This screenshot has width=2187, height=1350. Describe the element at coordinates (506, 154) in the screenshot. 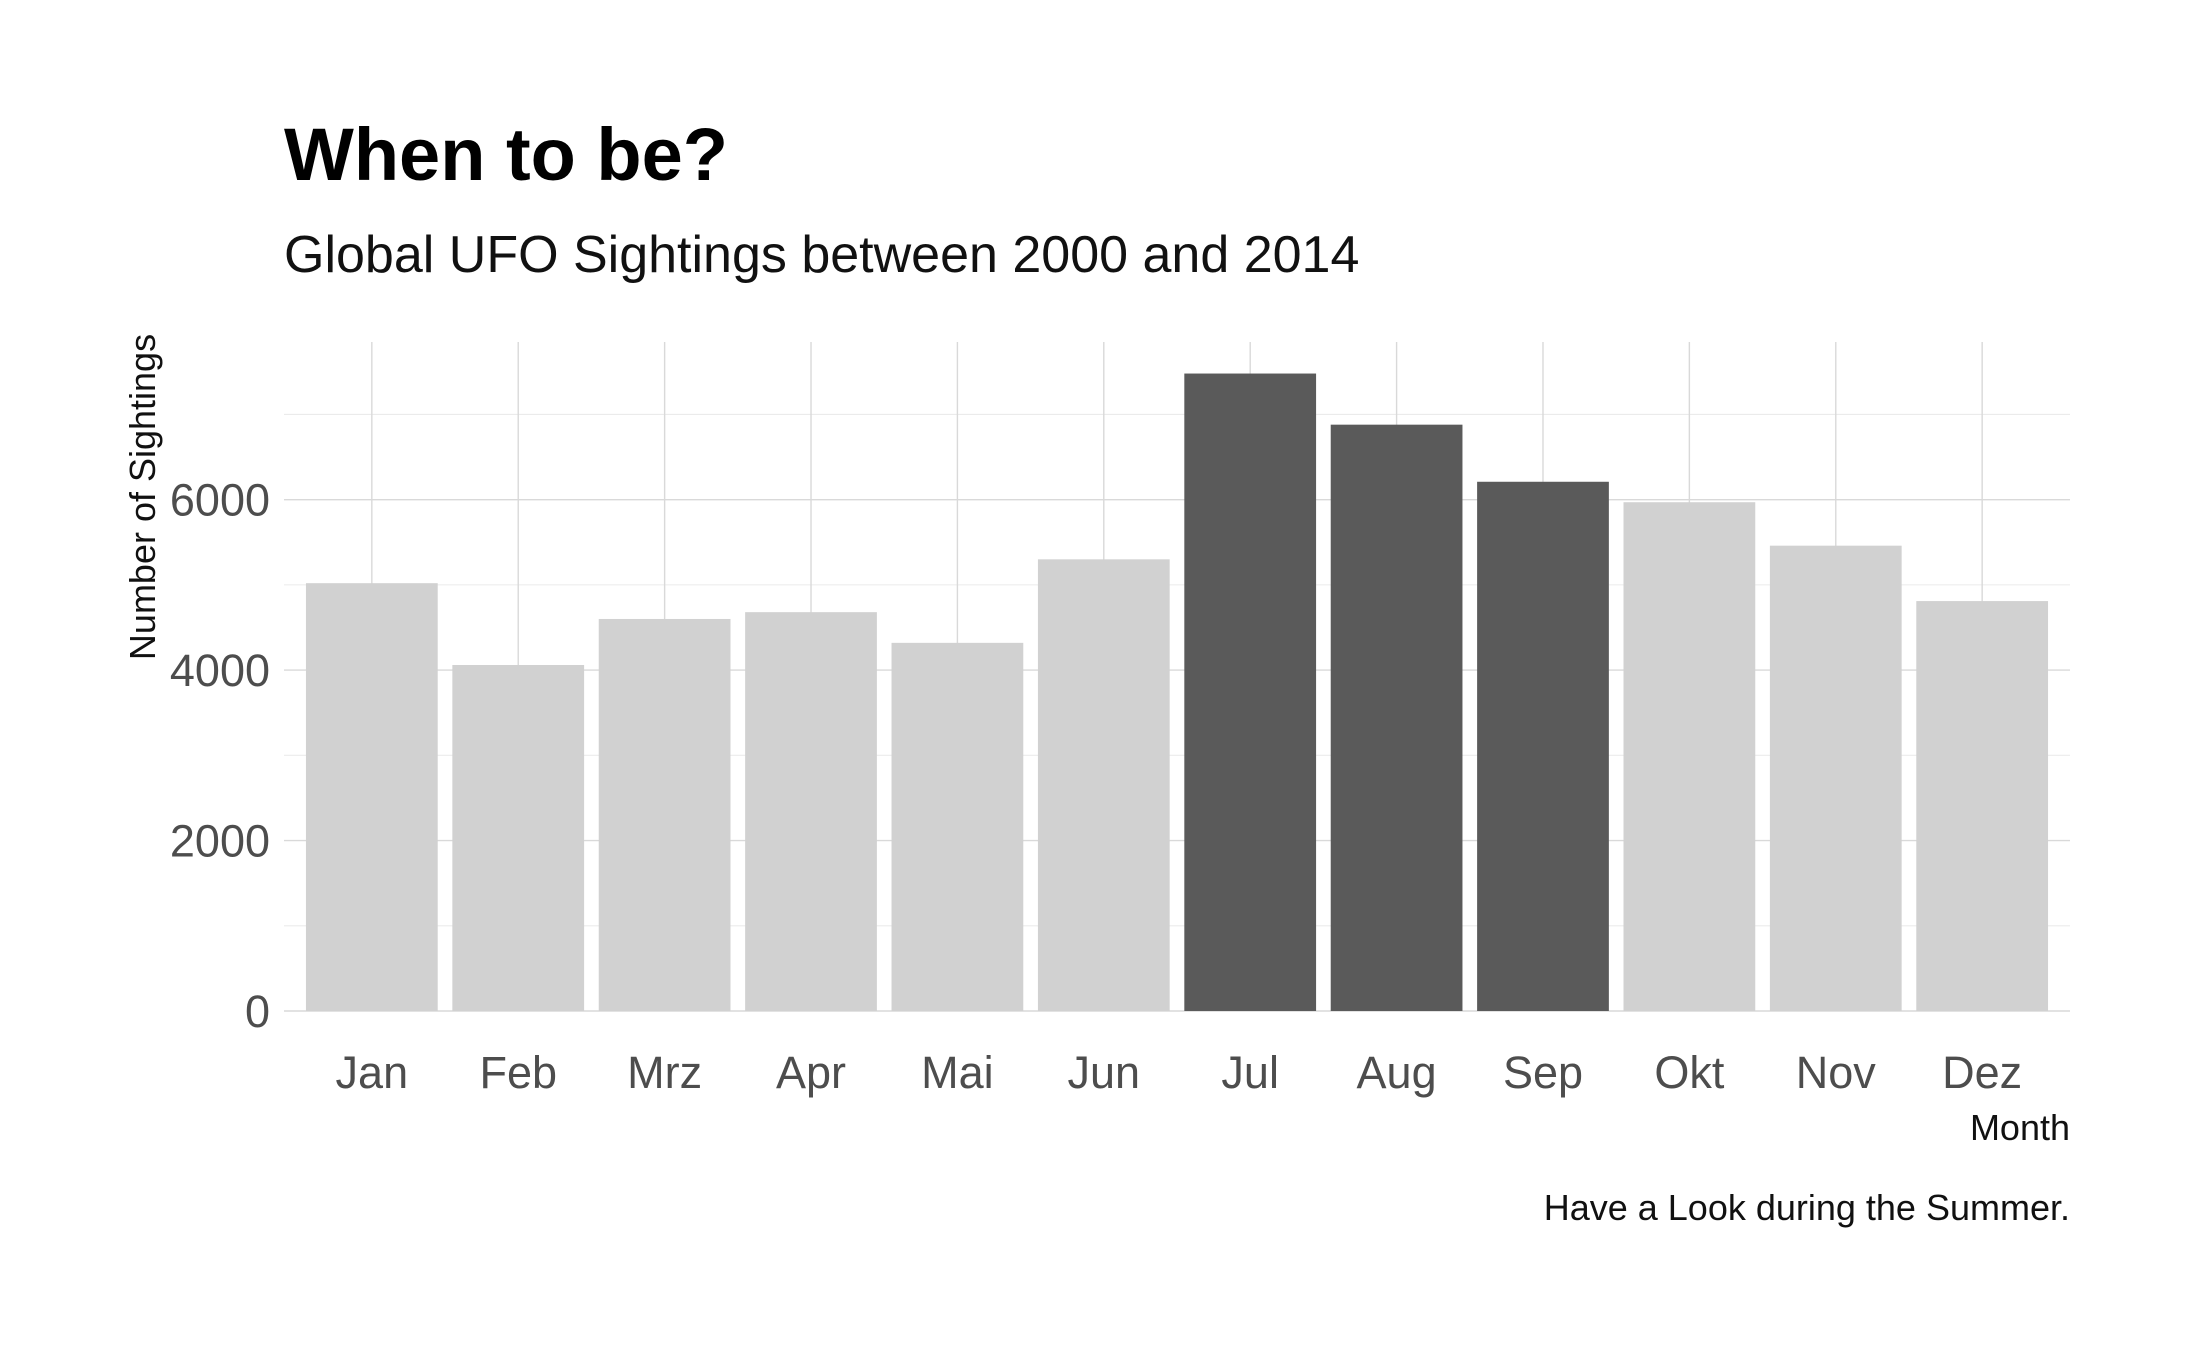

I see `chart-title: When to be?` at that location.